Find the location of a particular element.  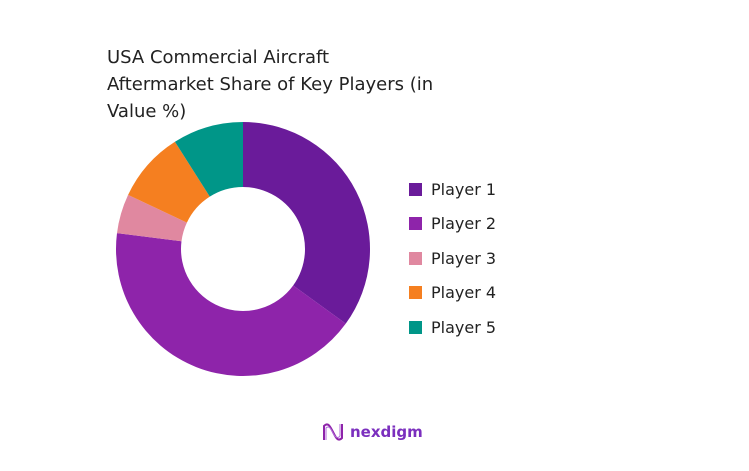

nexdigm-logo: nexdigm is located at coordinates (372, 432).